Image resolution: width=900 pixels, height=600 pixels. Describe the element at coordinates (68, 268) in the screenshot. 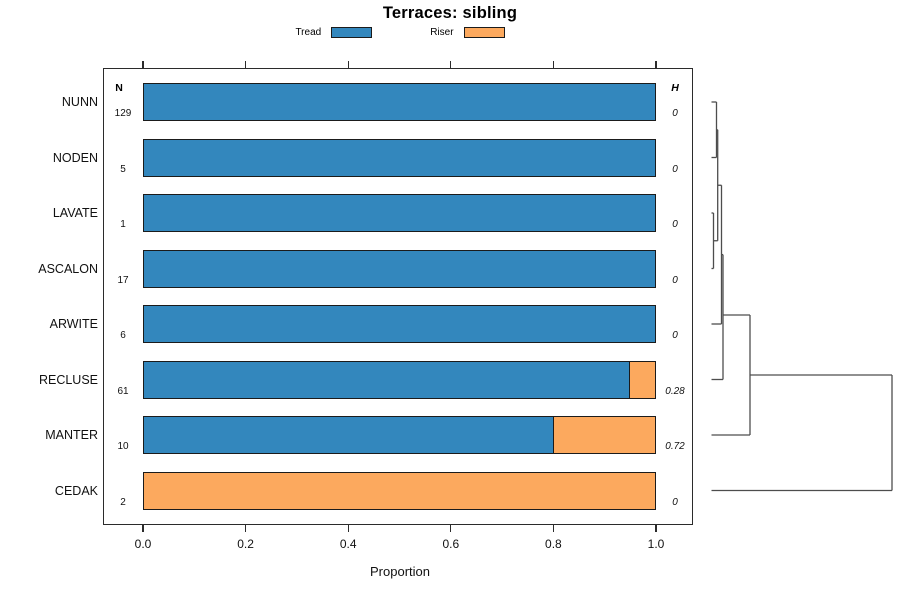

I see `category-label: ASCALON` at that location.